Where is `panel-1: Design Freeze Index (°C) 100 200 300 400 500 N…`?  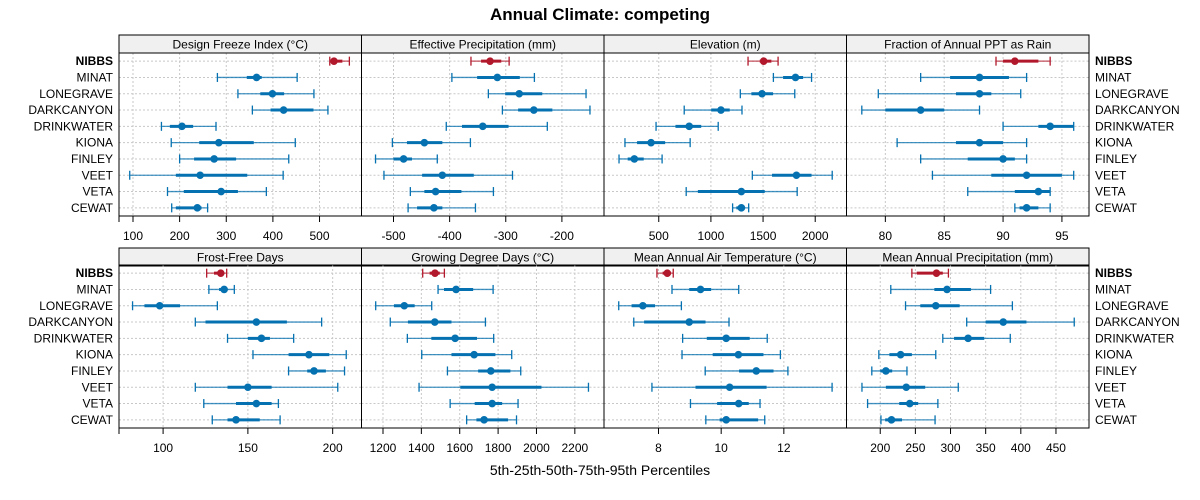 panel-1: Design Freeze Index (°C) 100 200 300 400 500 N… is located at coordinates (195, 138).